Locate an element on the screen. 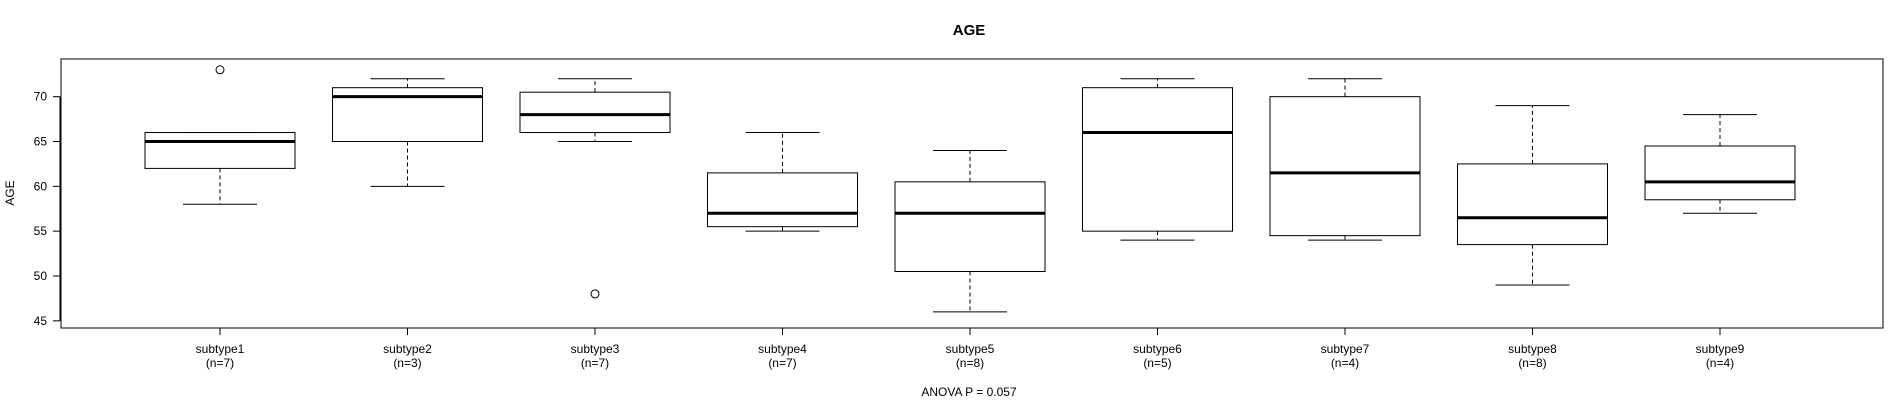  box-subtype1 is located at coordinates (220, 135).